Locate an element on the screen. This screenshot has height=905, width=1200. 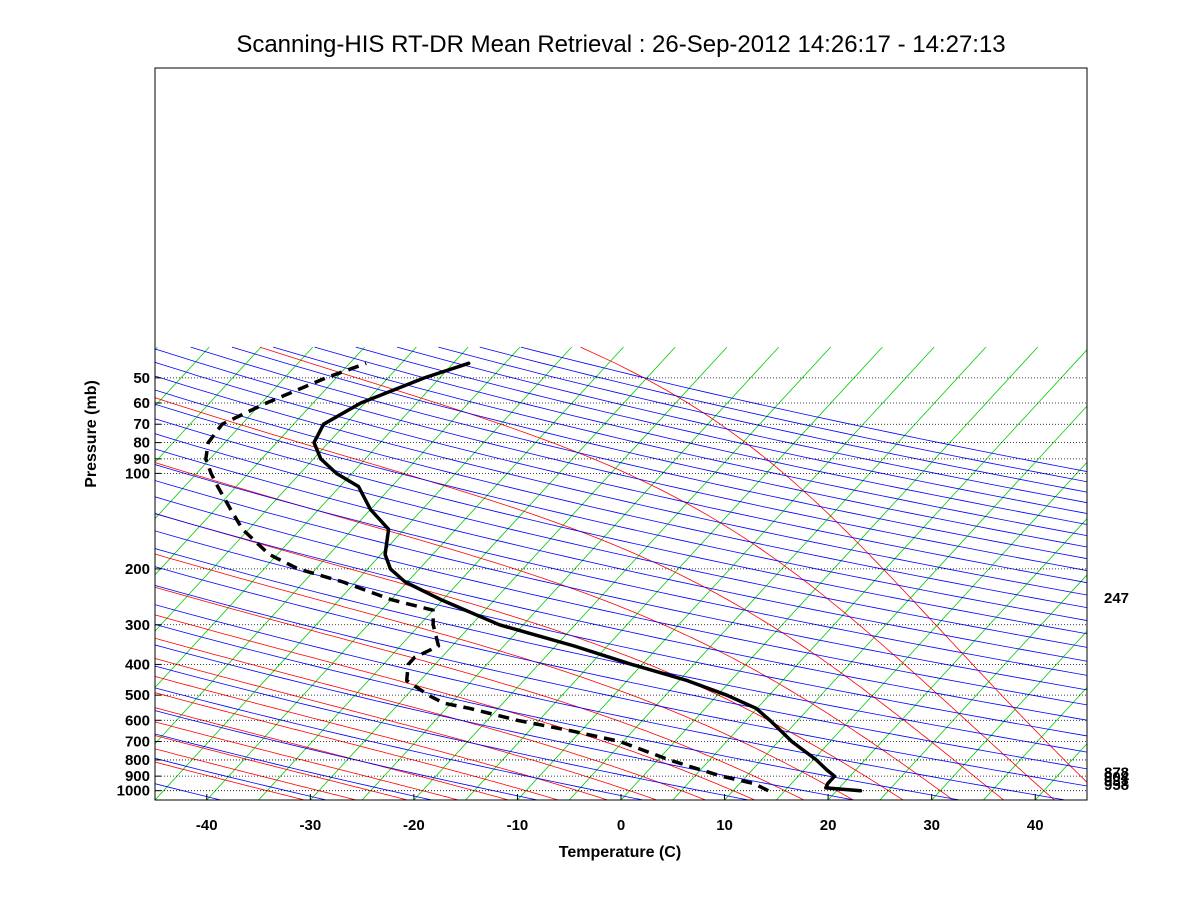
right-pressure-label: 247 is located at coordinates (1116, 598).